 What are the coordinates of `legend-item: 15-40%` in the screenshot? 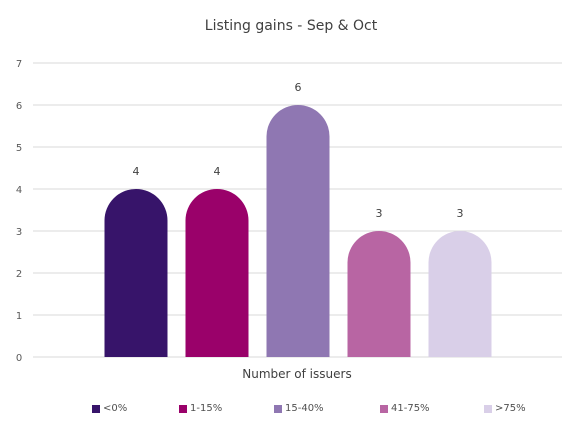 It's located at (299, 408).